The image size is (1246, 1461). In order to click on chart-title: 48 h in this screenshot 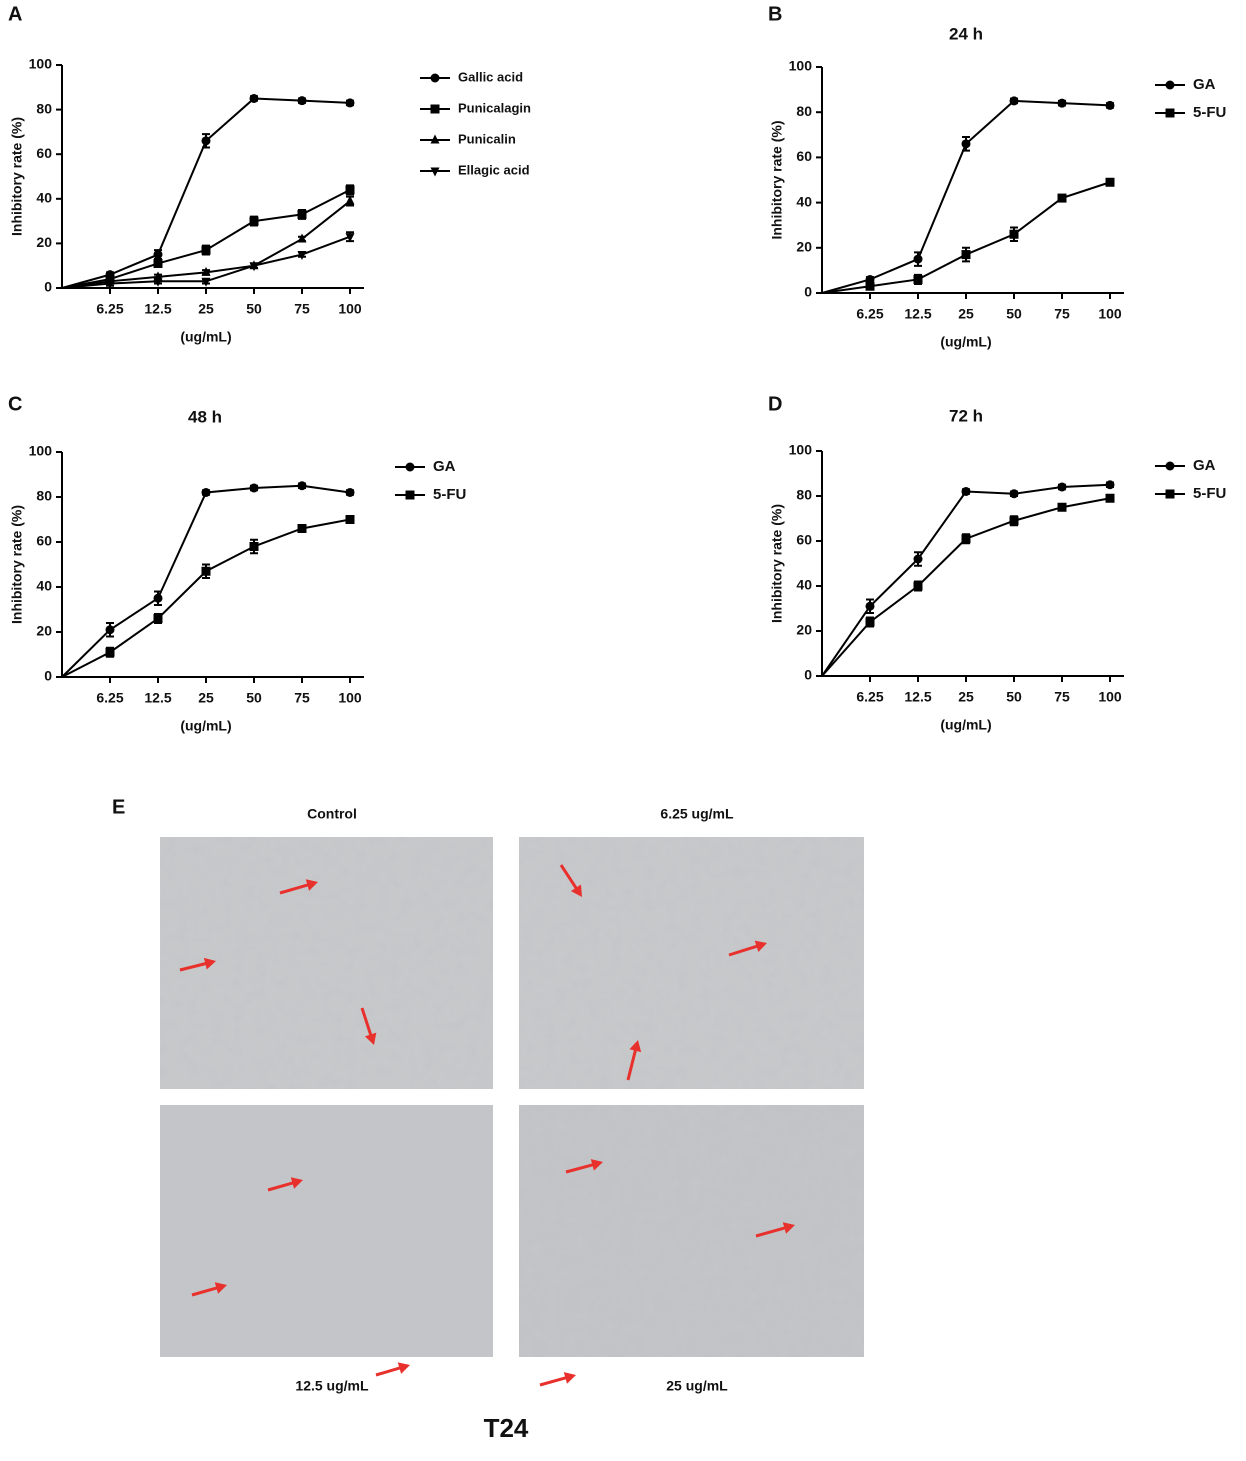, I will do `click(205, 416)`.